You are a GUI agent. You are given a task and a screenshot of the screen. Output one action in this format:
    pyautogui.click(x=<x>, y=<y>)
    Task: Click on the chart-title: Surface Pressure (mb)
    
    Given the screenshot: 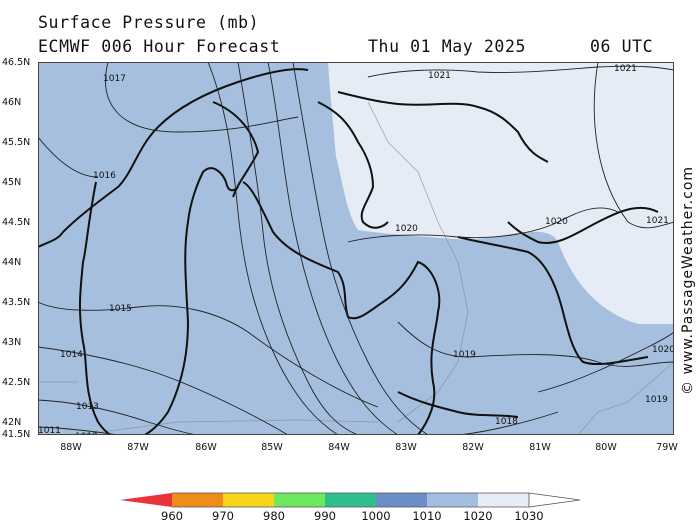 What is the action you would take?
    pyautogui.click(x=149, y=22)
    